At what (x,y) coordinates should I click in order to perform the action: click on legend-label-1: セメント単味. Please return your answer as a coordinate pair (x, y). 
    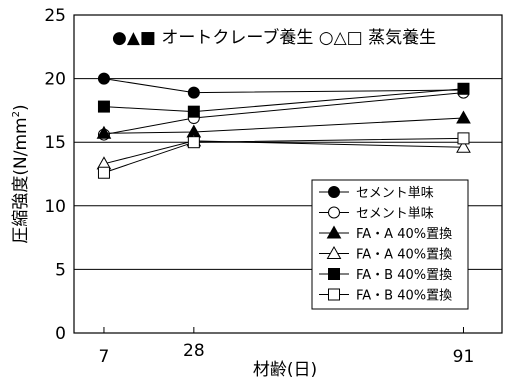
    Looking at the image, I should click on (395, 214).